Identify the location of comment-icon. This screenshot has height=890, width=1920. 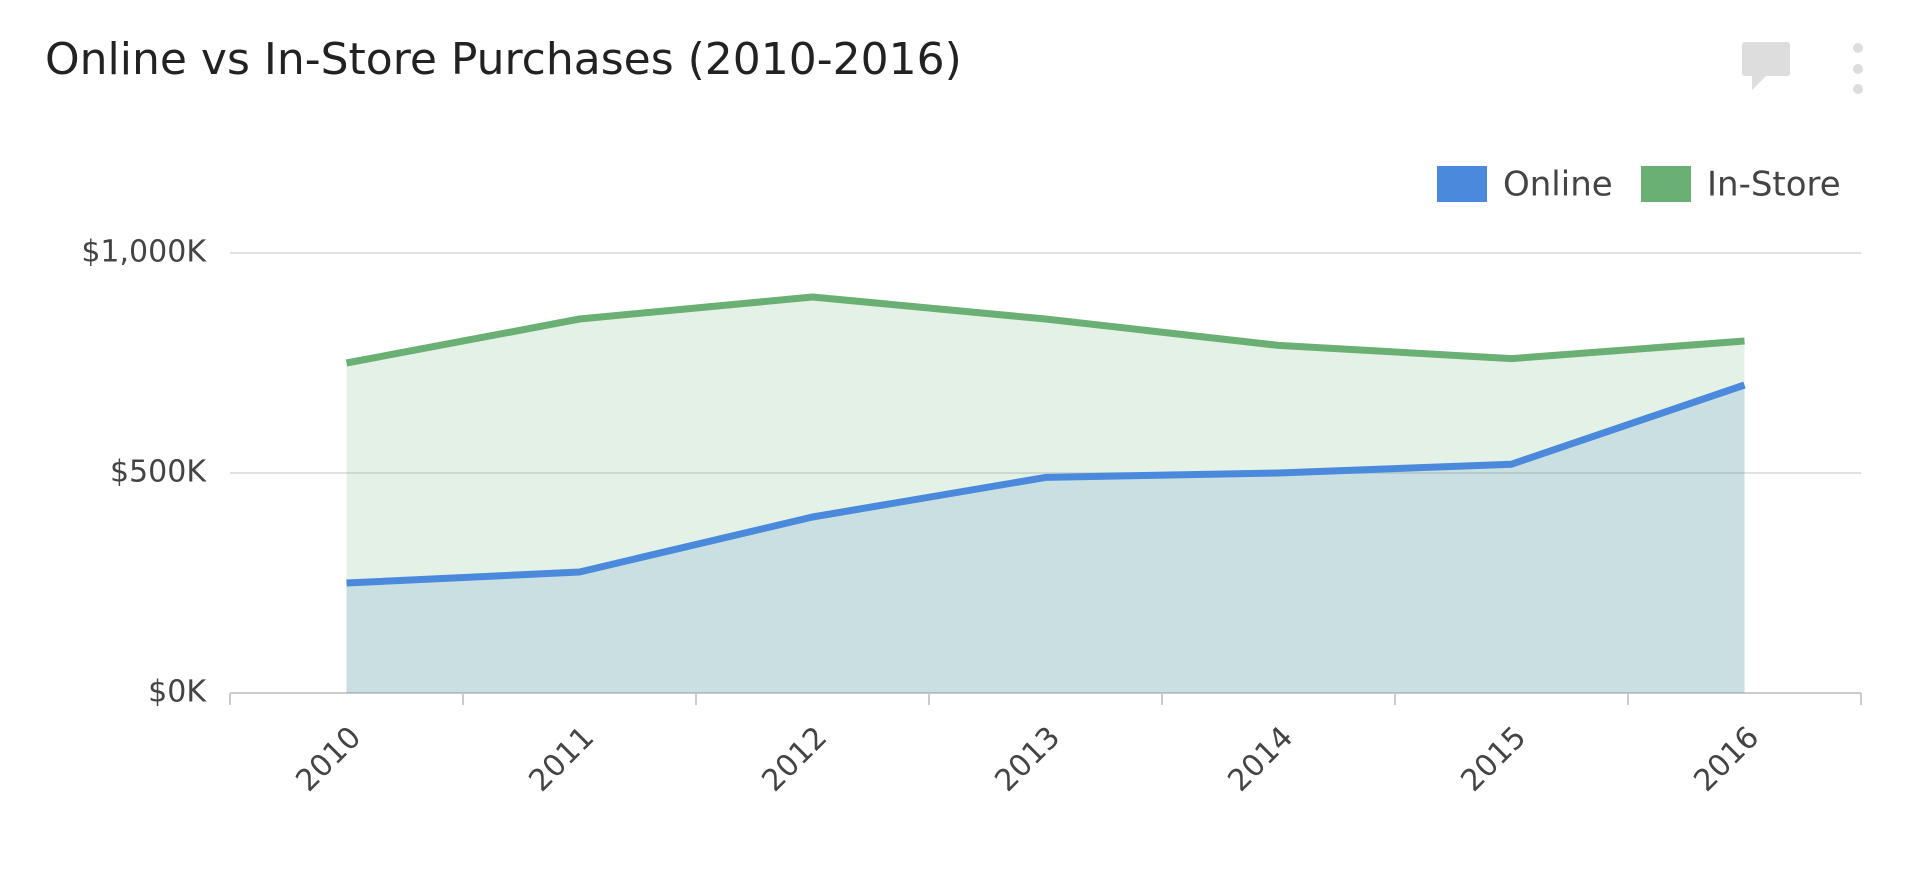
(1766, 66).